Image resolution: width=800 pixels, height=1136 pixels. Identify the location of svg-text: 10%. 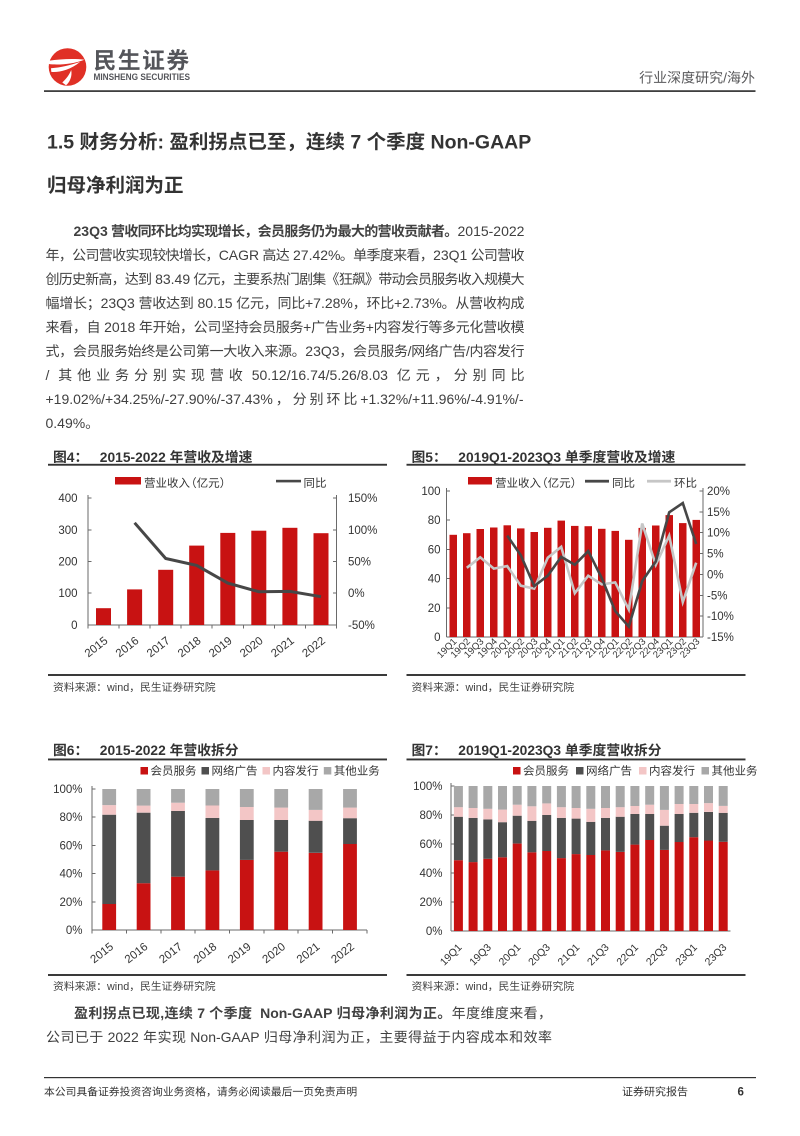
(718, 534).